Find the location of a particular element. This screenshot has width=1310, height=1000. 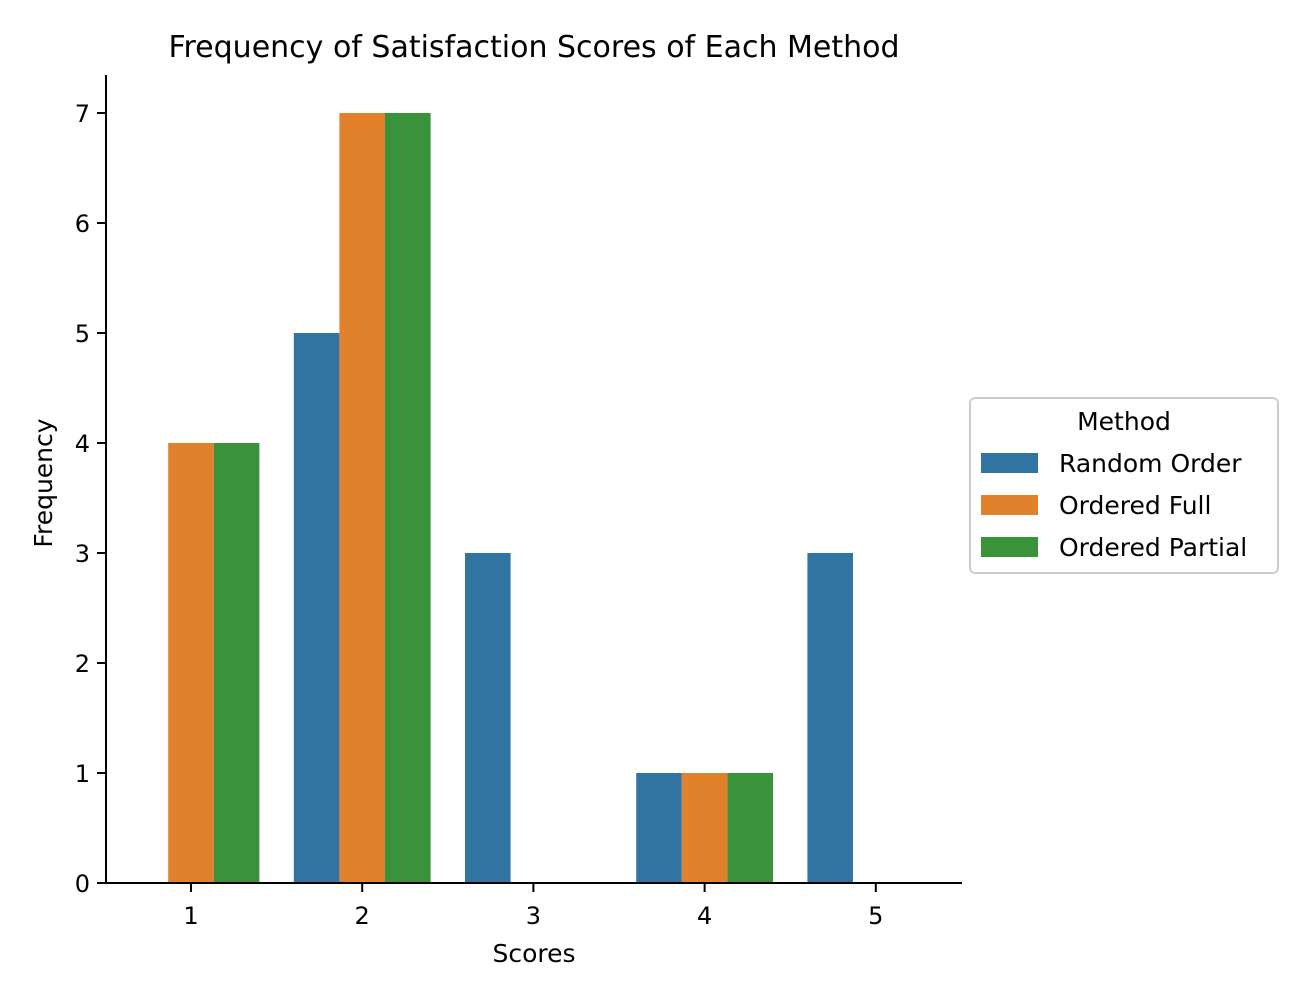

x-tick-label: 3 is located at coordinates (533, 916).